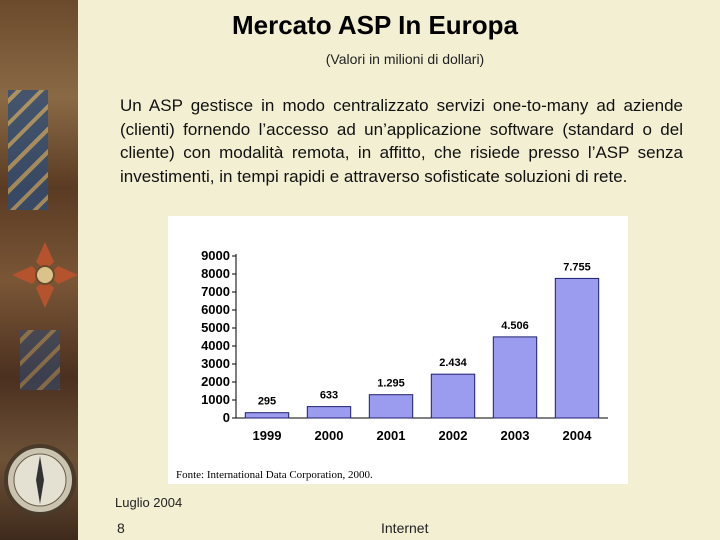 This screenshot has height=540, width=720. Describe the element at coordinates (577, 267) in the screenshot. I see `data-label: 7.755` at that location.